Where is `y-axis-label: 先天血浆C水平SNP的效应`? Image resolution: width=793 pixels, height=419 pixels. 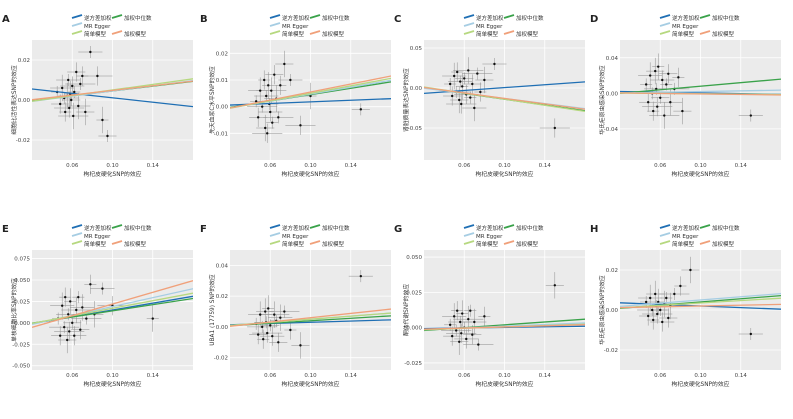 y-axis-label: 先天血浆C水平SNP的效应 is located at coordinates (212, 100).